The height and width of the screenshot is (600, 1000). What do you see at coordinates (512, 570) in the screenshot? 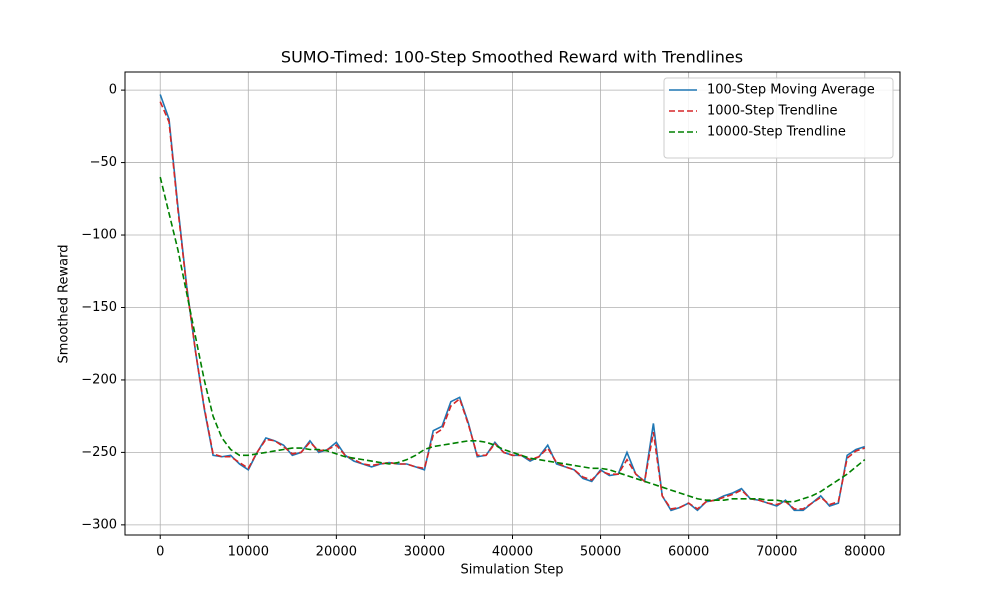
I see `x-axis-label: Simulation Step` at bounding box center [512, 570].